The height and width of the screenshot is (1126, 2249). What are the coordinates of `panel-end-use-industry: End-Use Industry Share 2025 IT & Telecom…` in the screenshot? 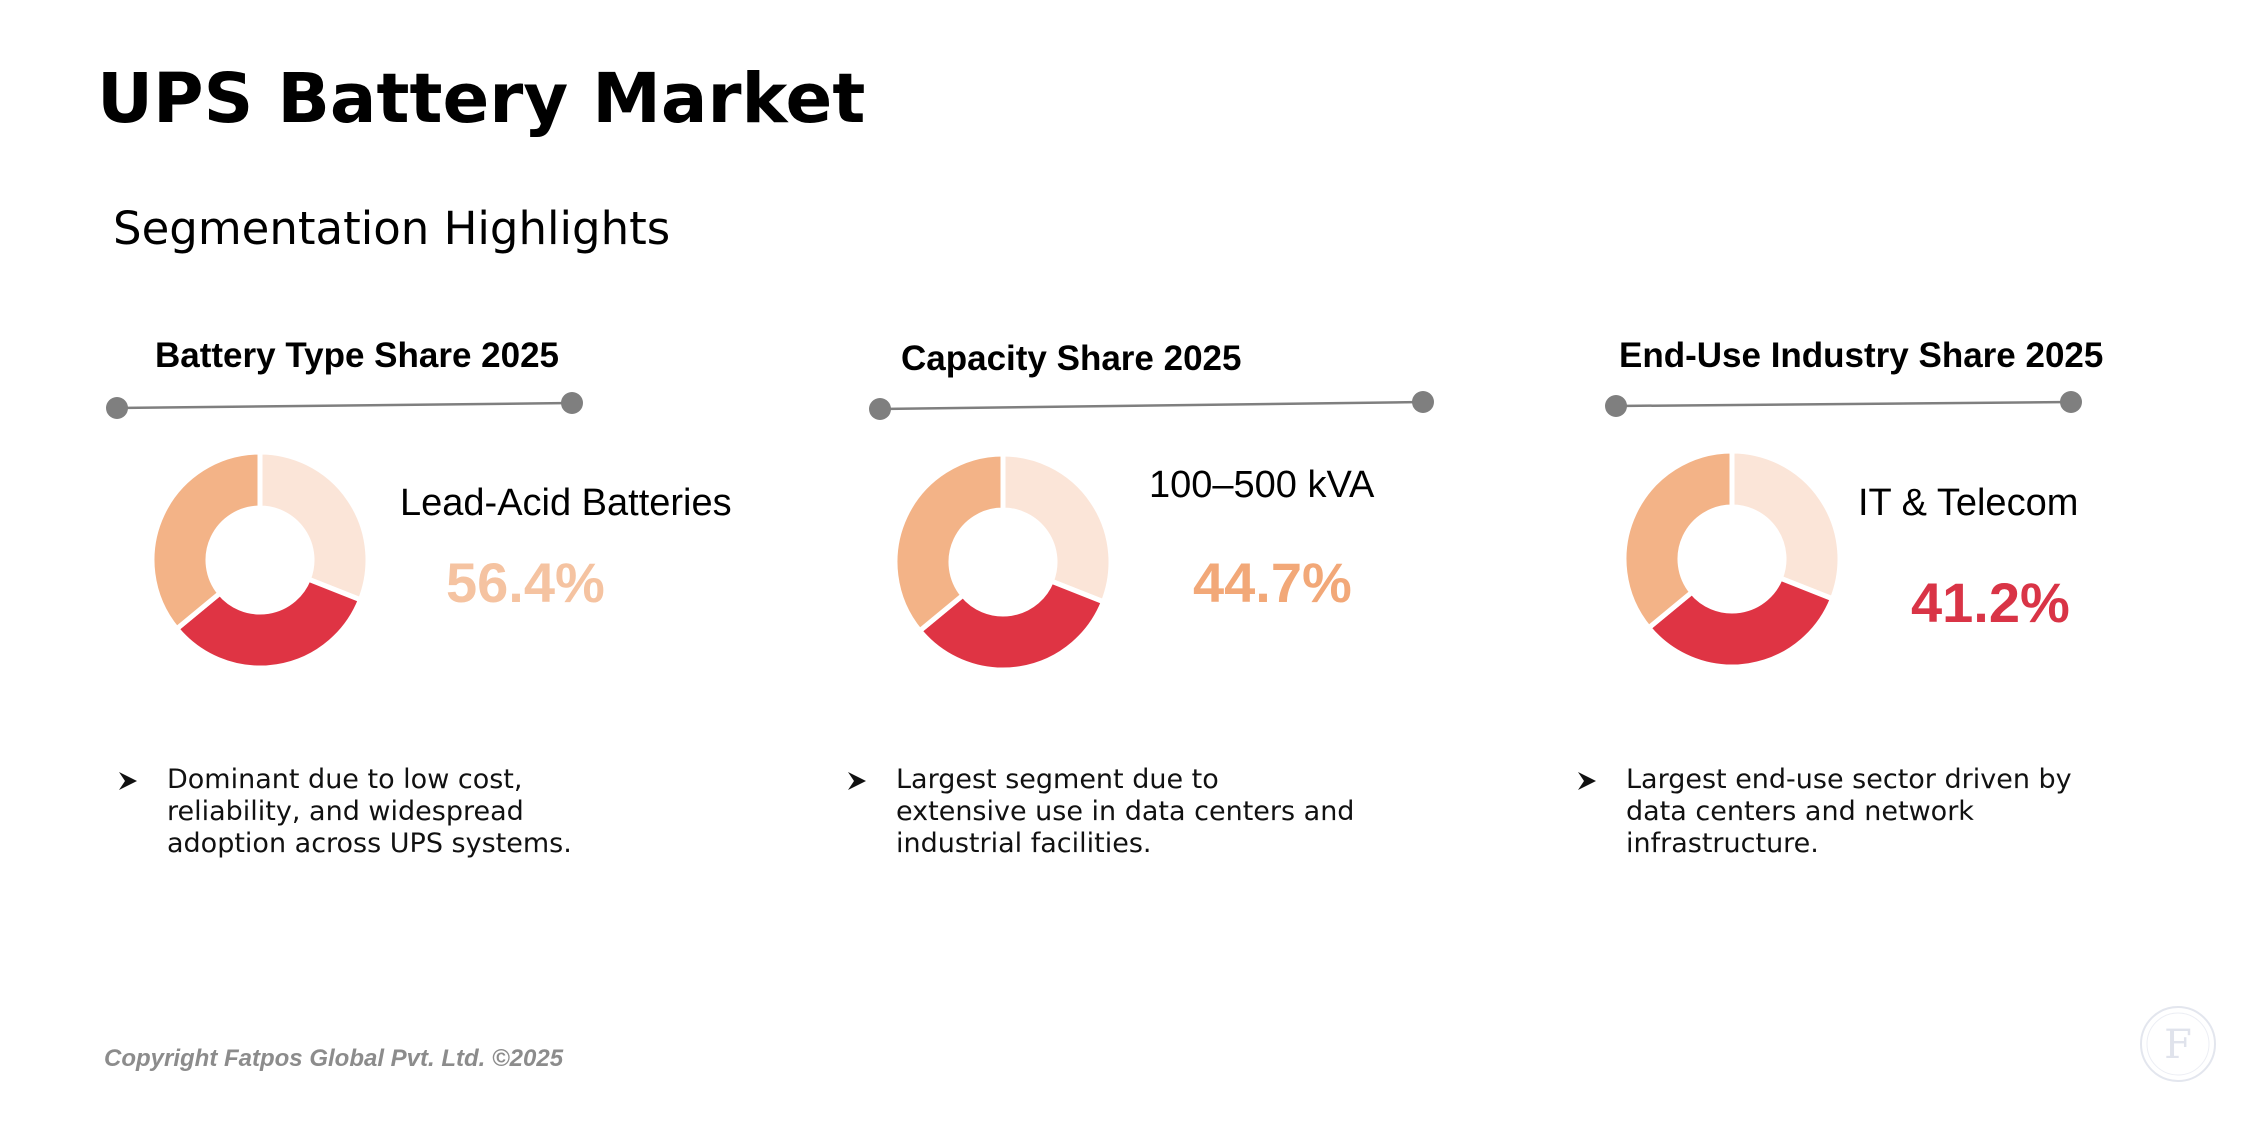 It's located at (1913, 610).